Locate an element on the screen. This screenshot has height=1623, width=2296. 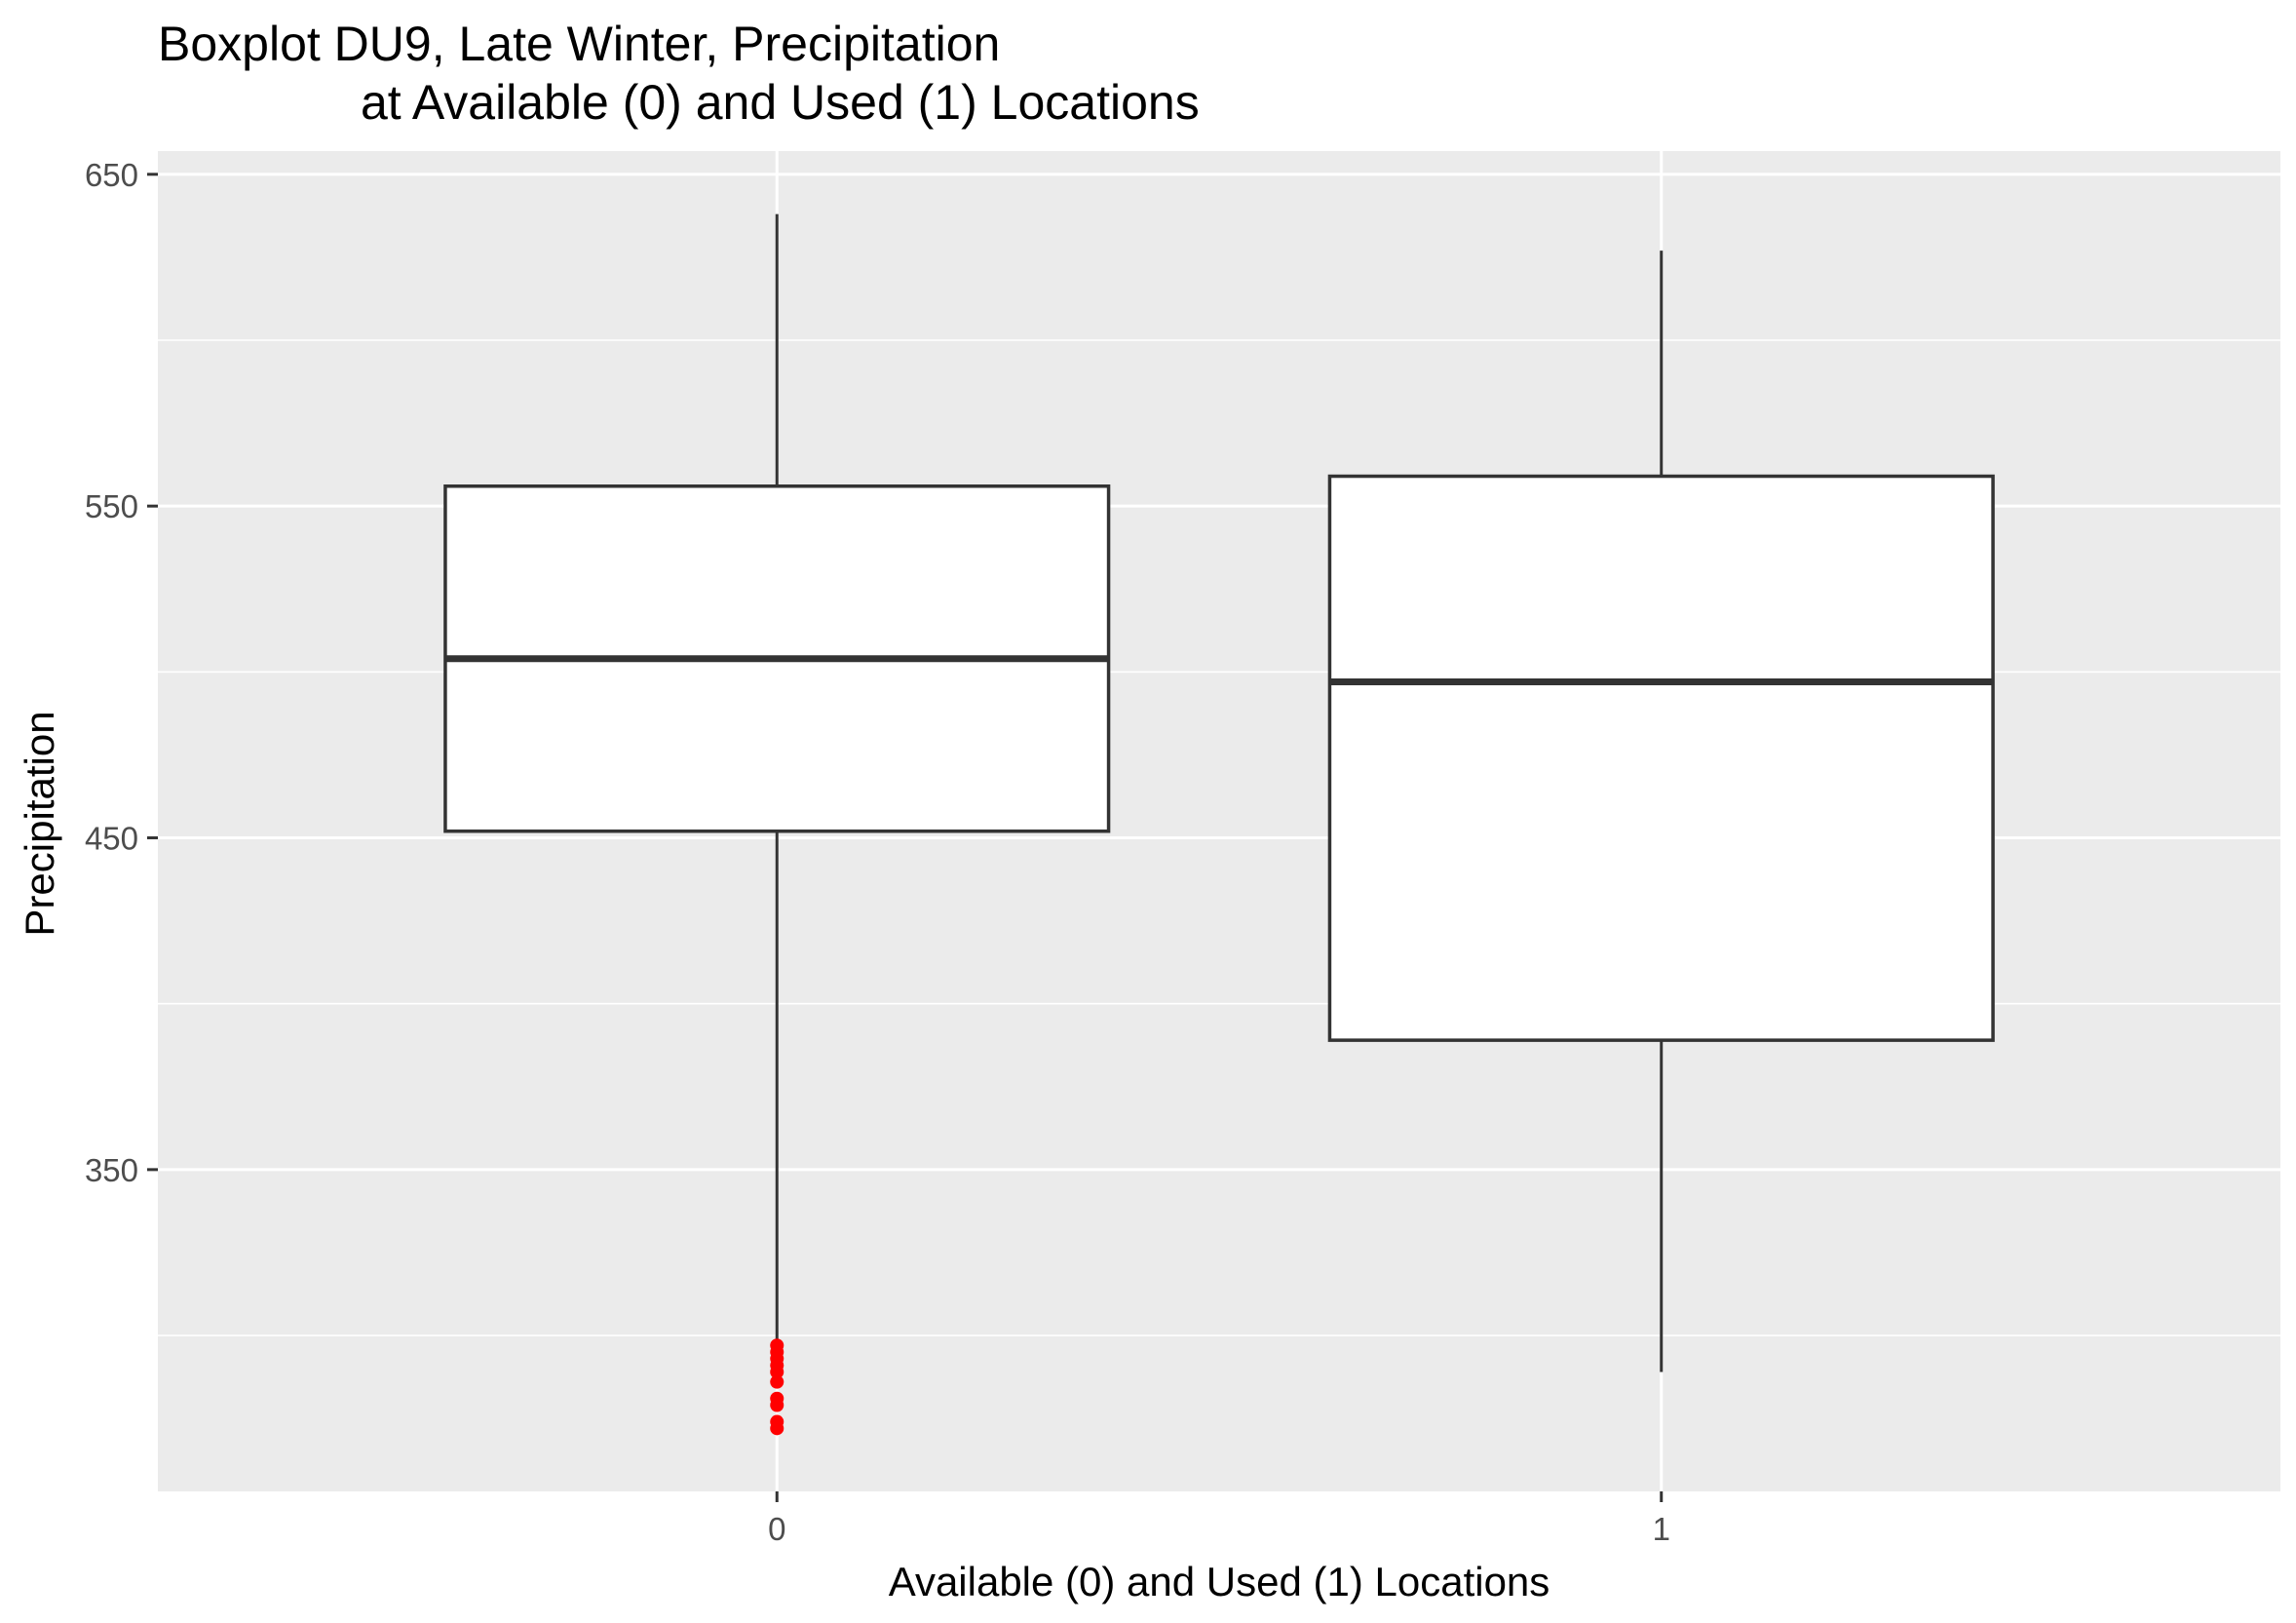
x-tick-label-0: 0 is located at coordinates (776, 1529).